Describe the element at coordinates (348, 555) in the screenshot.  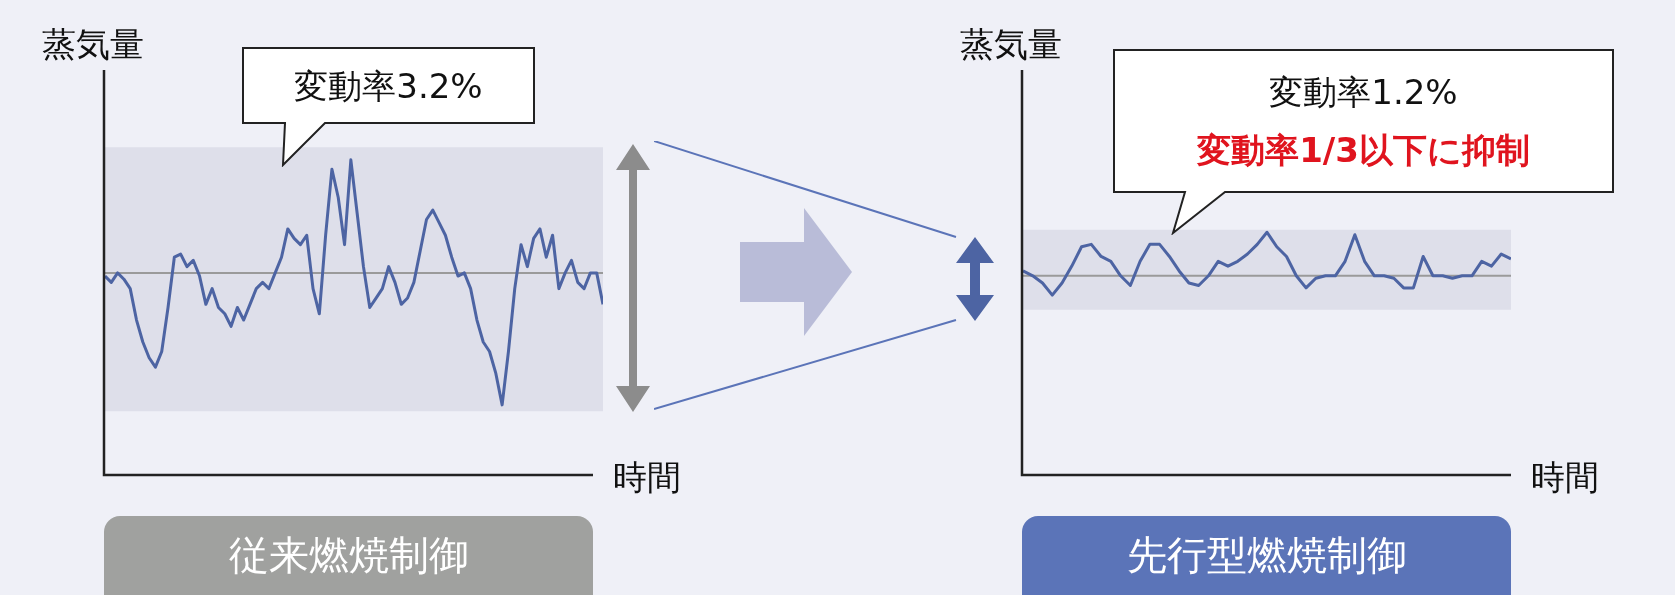
I see `text: 従来燃焼制御` at that location.